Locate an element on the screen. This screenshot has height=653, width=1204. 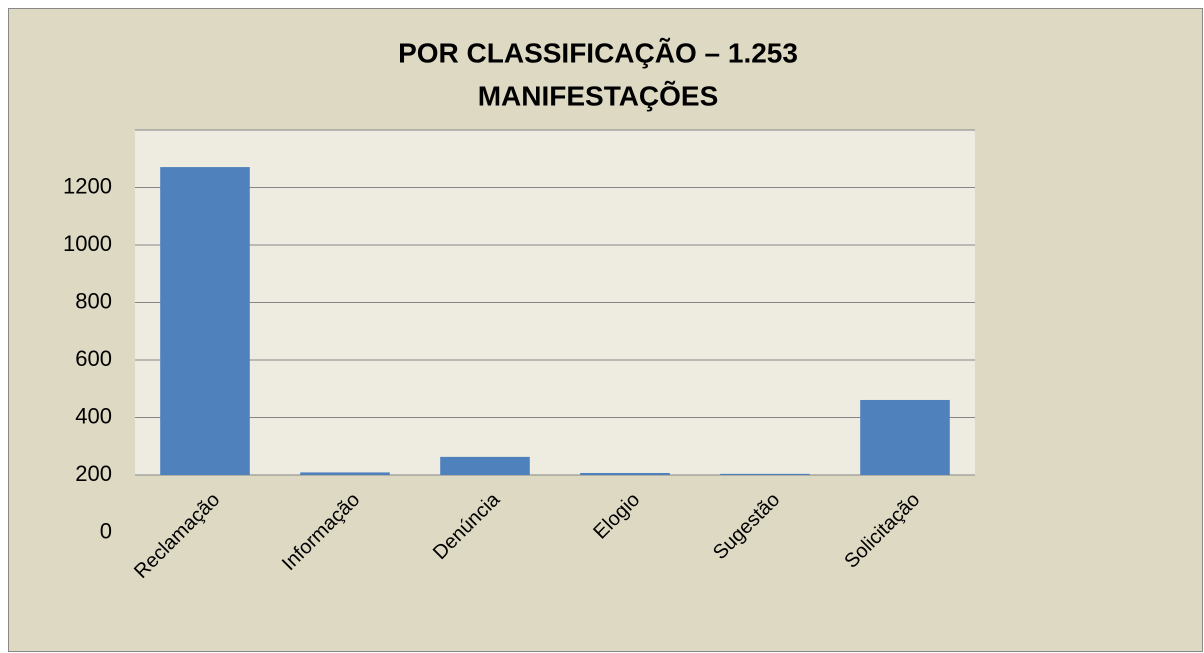
y-tick-label: 600 is located at coordinates (93, 358).